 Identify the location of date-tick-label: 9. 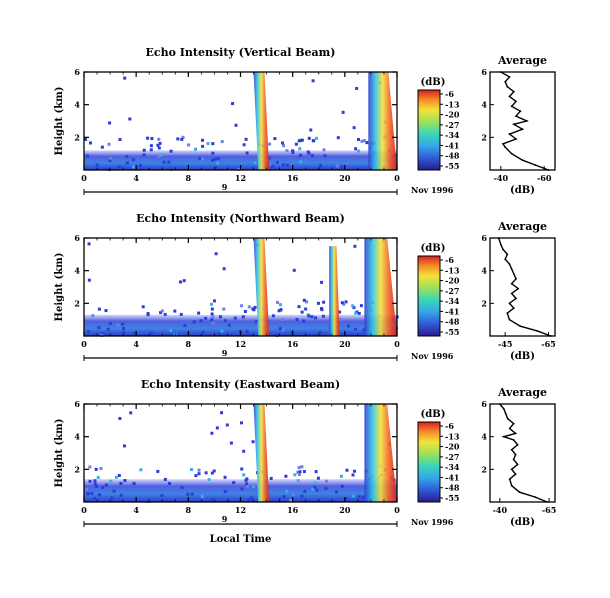
(225, 519).